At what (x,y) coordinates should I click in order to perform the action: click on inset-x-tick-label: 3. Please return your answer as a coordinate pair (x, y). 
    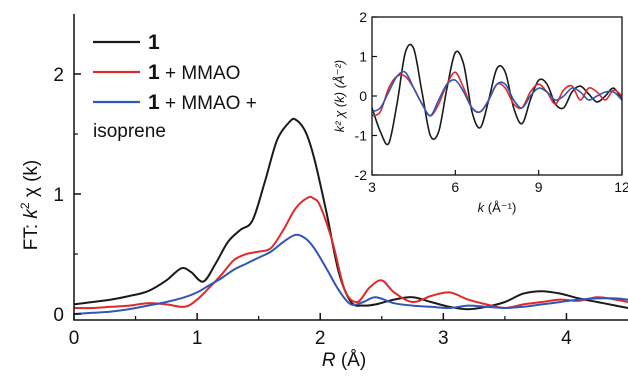
    Looking at the image, I should click on (372, 187).